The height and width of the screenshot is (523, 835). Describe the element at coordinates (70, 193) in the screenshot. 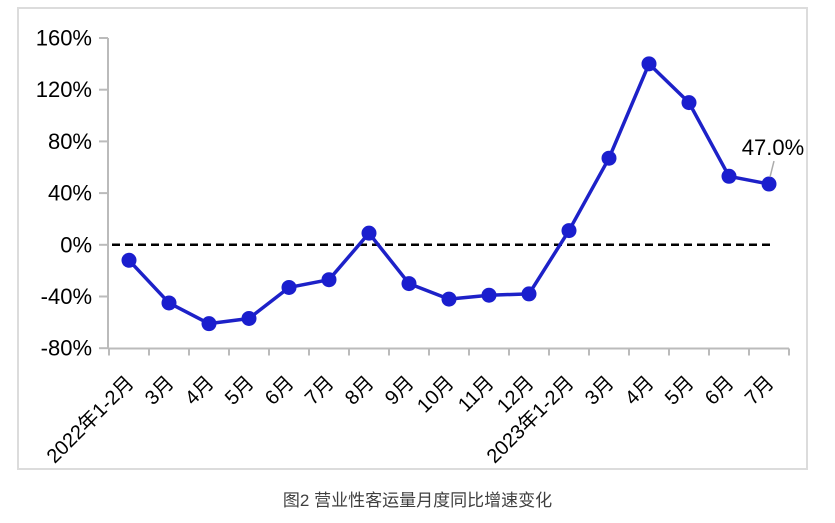

I see `y-tick-label: 40%` at that location.